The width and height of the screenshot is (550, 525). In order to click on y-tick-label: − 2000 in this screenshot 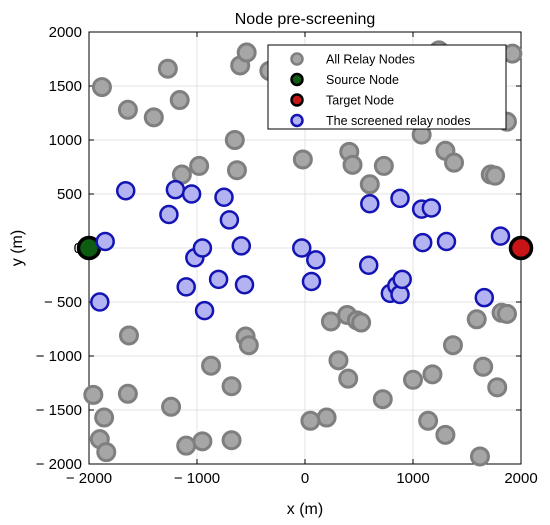, I will do `click(59, 464)`.